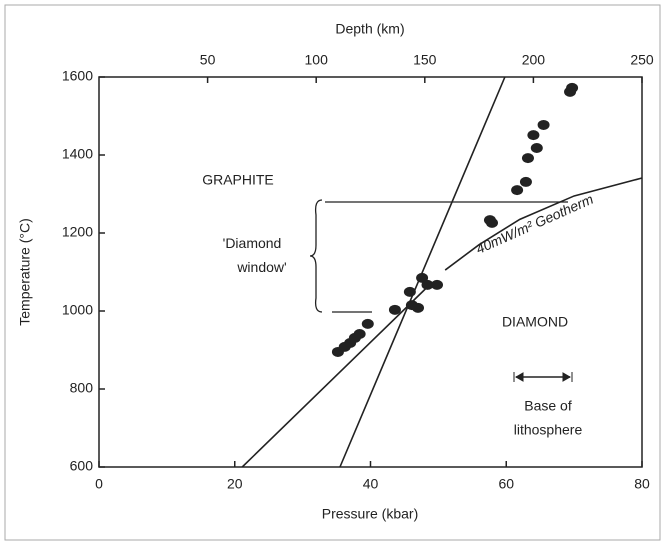 This screenshot has height=549, width=666. What do you see at coordinates (208, 60) in the screenshot?
I see `x2-tick-label: 50` at bounding box center [208, 60].